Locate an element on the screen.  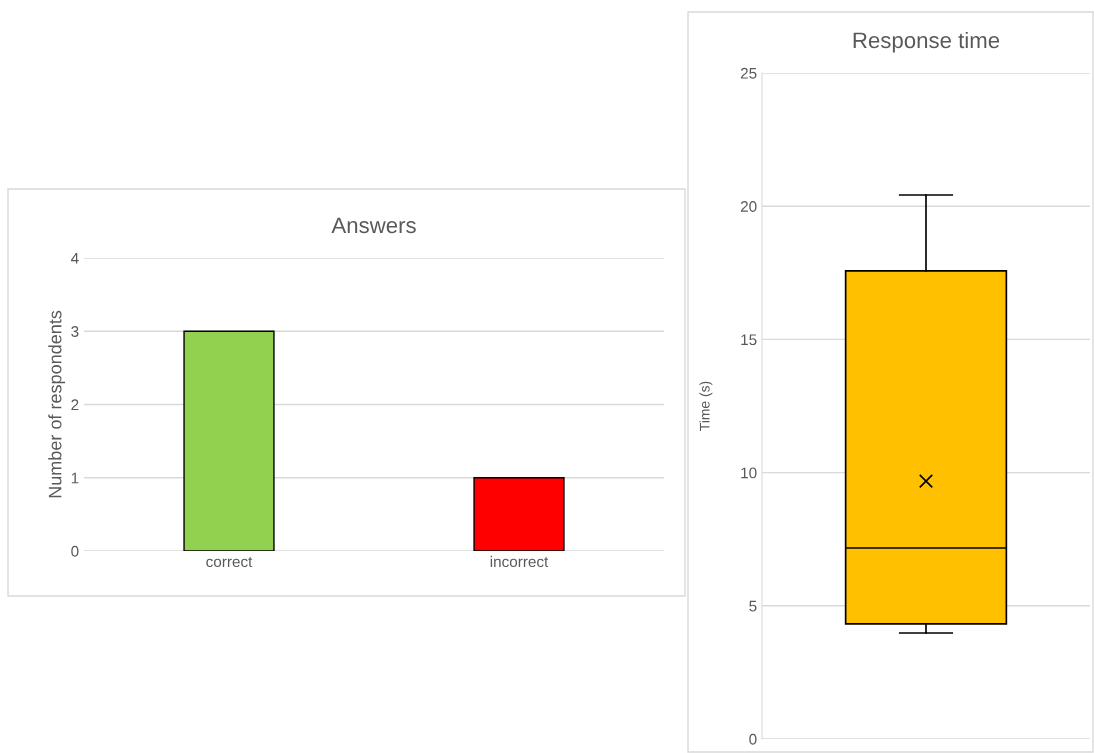
y-tick-label: 10 is located at coordinates (749, 473).